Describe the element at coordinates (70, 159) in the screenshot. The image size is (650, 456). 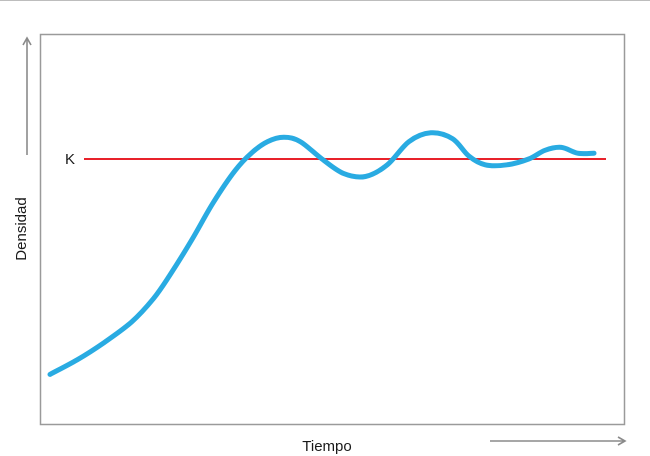
I see `carrying-capacity-label: K` at that location.